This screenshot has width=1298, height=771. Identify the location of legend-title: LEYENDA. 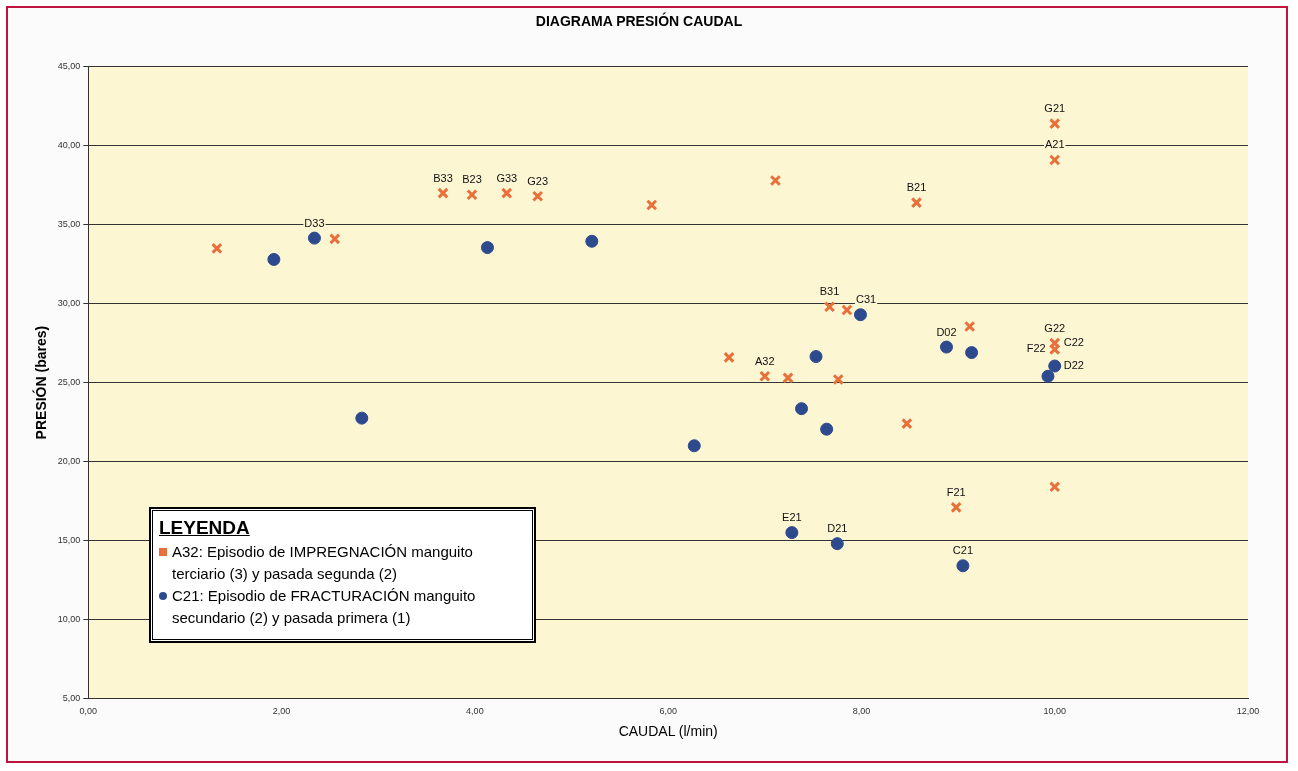
(205, 528).